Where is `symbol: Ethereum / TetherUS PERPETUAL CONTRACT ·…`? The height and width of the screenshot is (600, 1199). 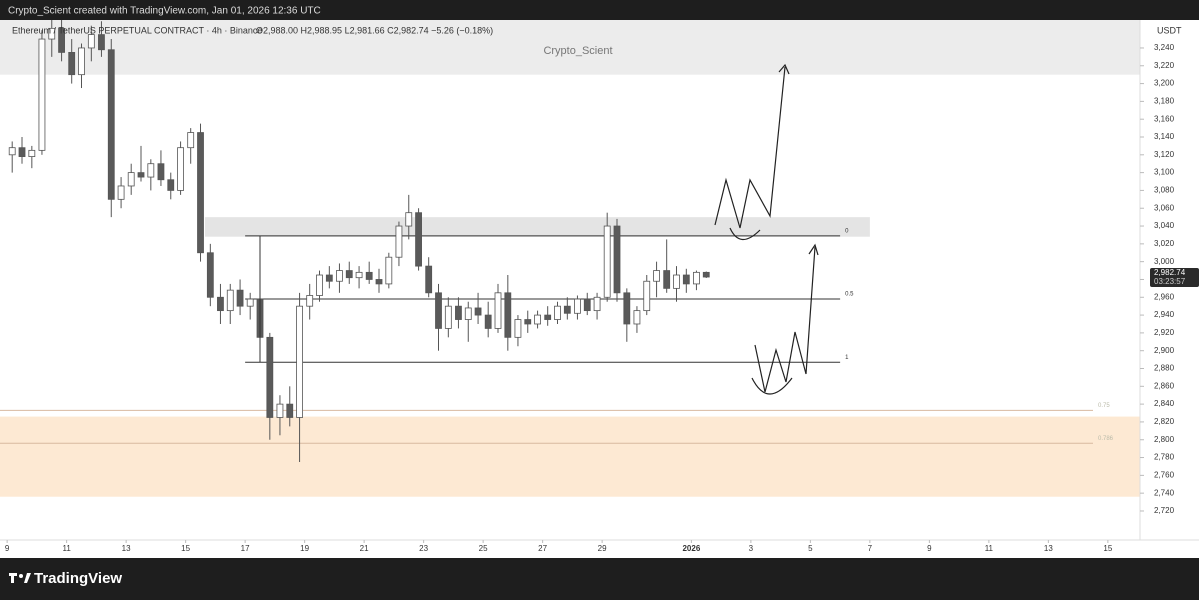 symbol: Ethereum / TetherUS PERPETUAL CONTRACT ·… is located at coordinates (137, 30).